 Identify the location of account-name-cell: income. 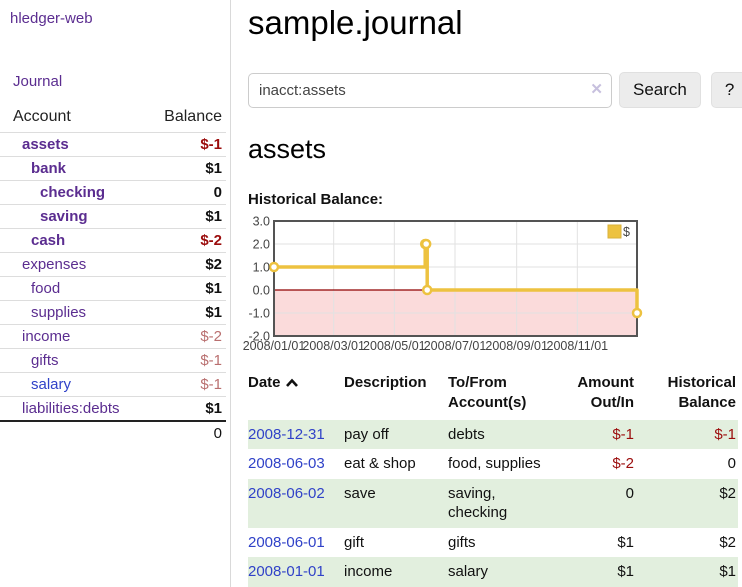
(69, 336).